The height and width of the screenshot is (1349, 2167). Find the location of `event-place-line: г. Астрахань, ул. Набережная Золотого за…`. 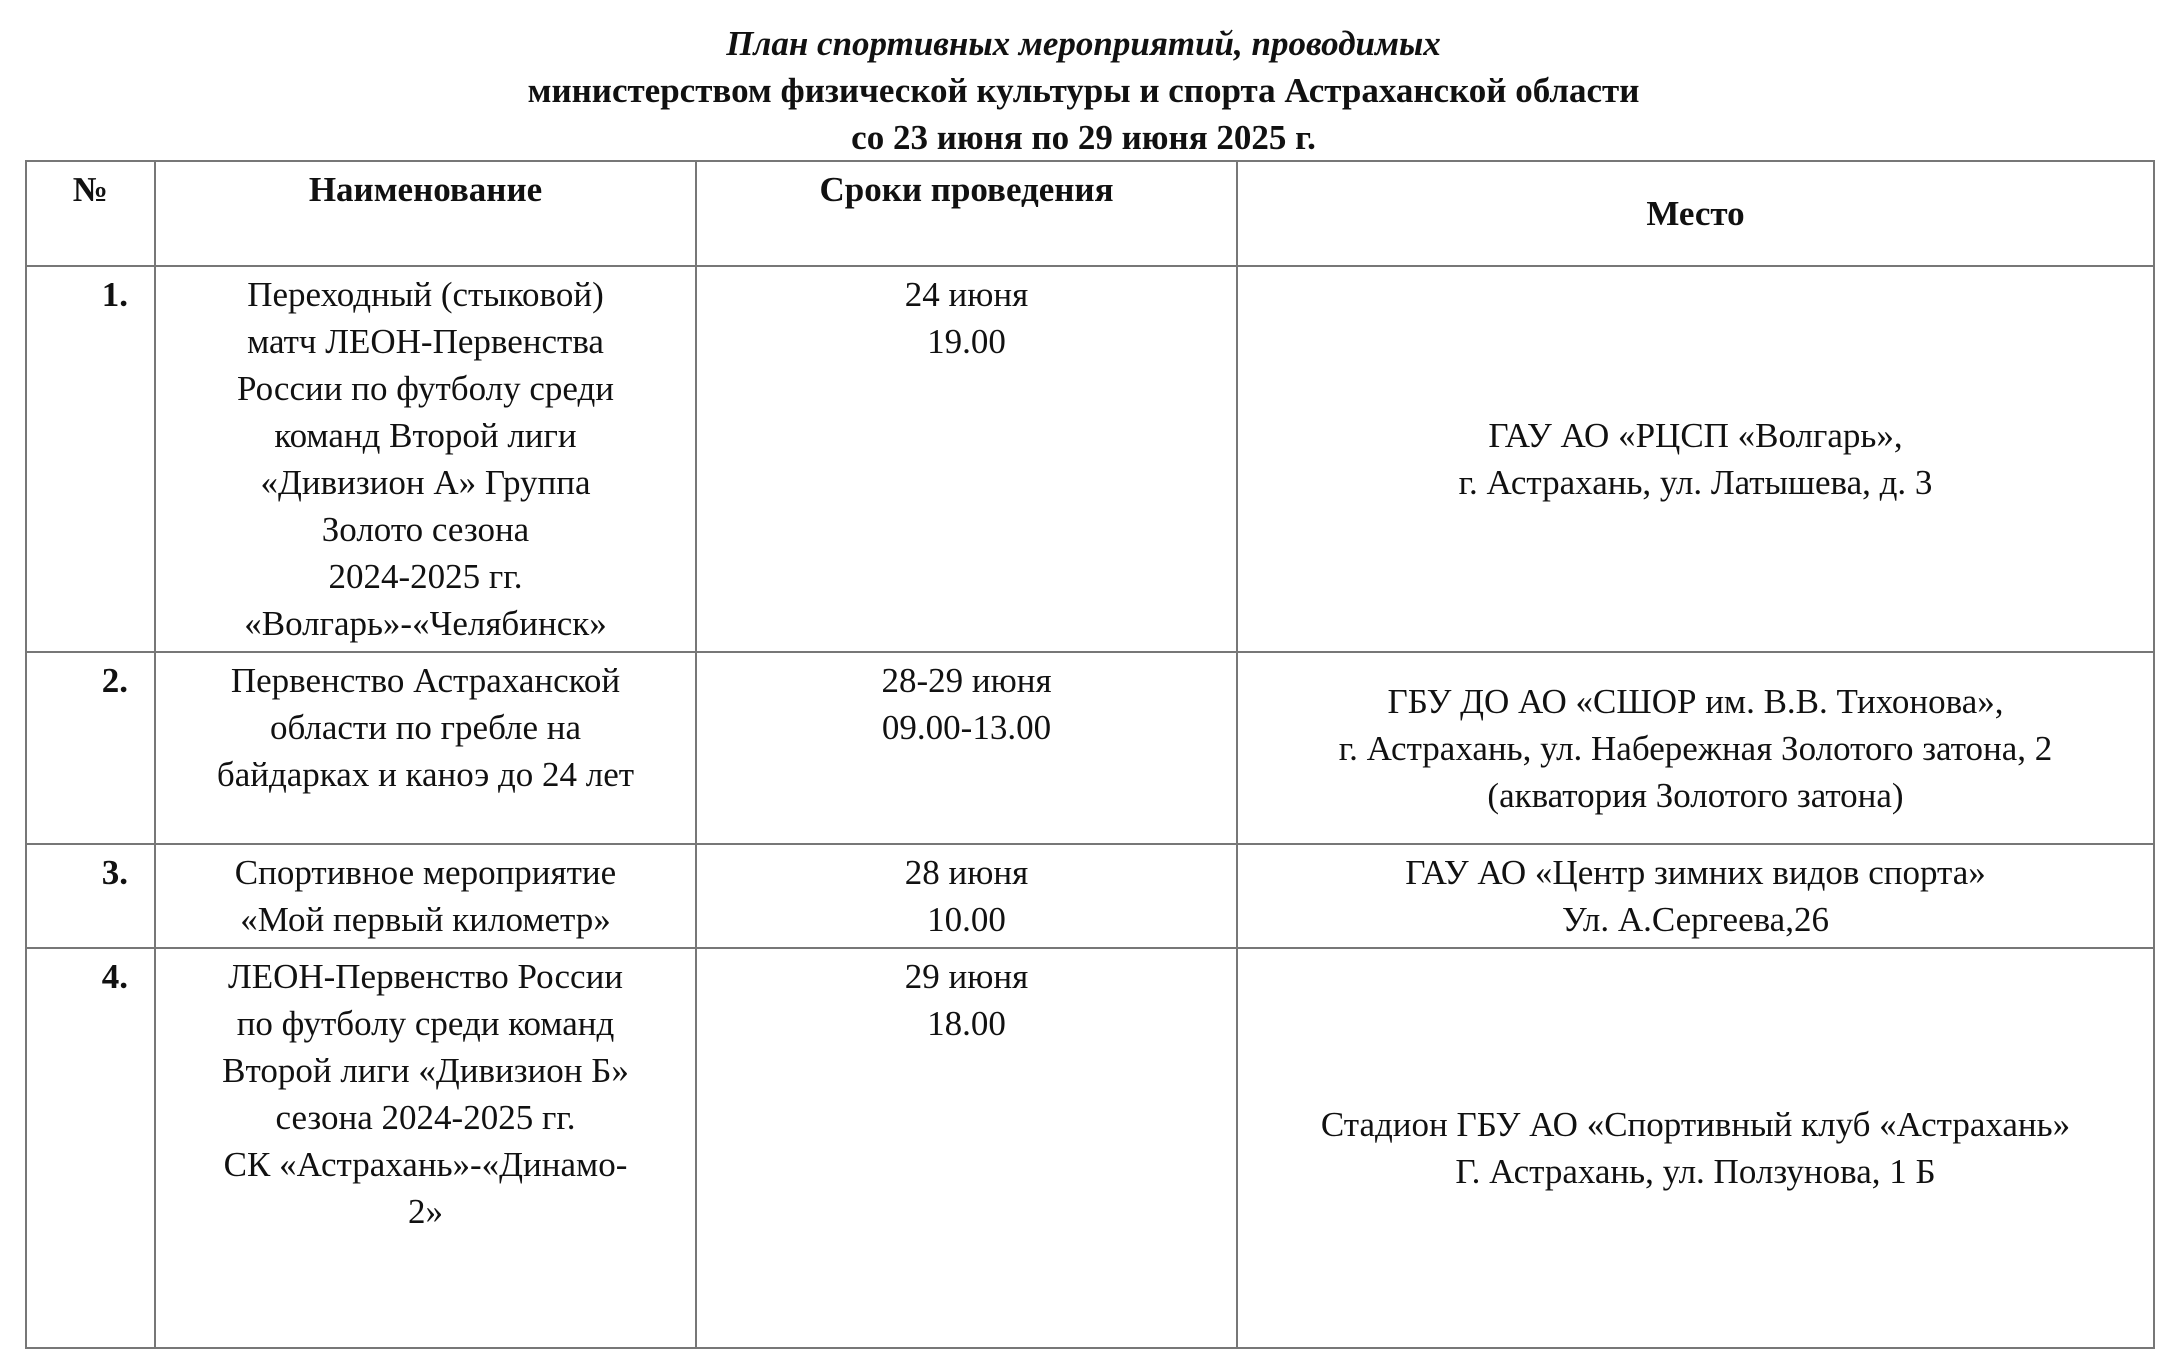

event-place-line: г. Астрахань, ул. Набережная Золотого за… is located at coordinates (1695, 748).